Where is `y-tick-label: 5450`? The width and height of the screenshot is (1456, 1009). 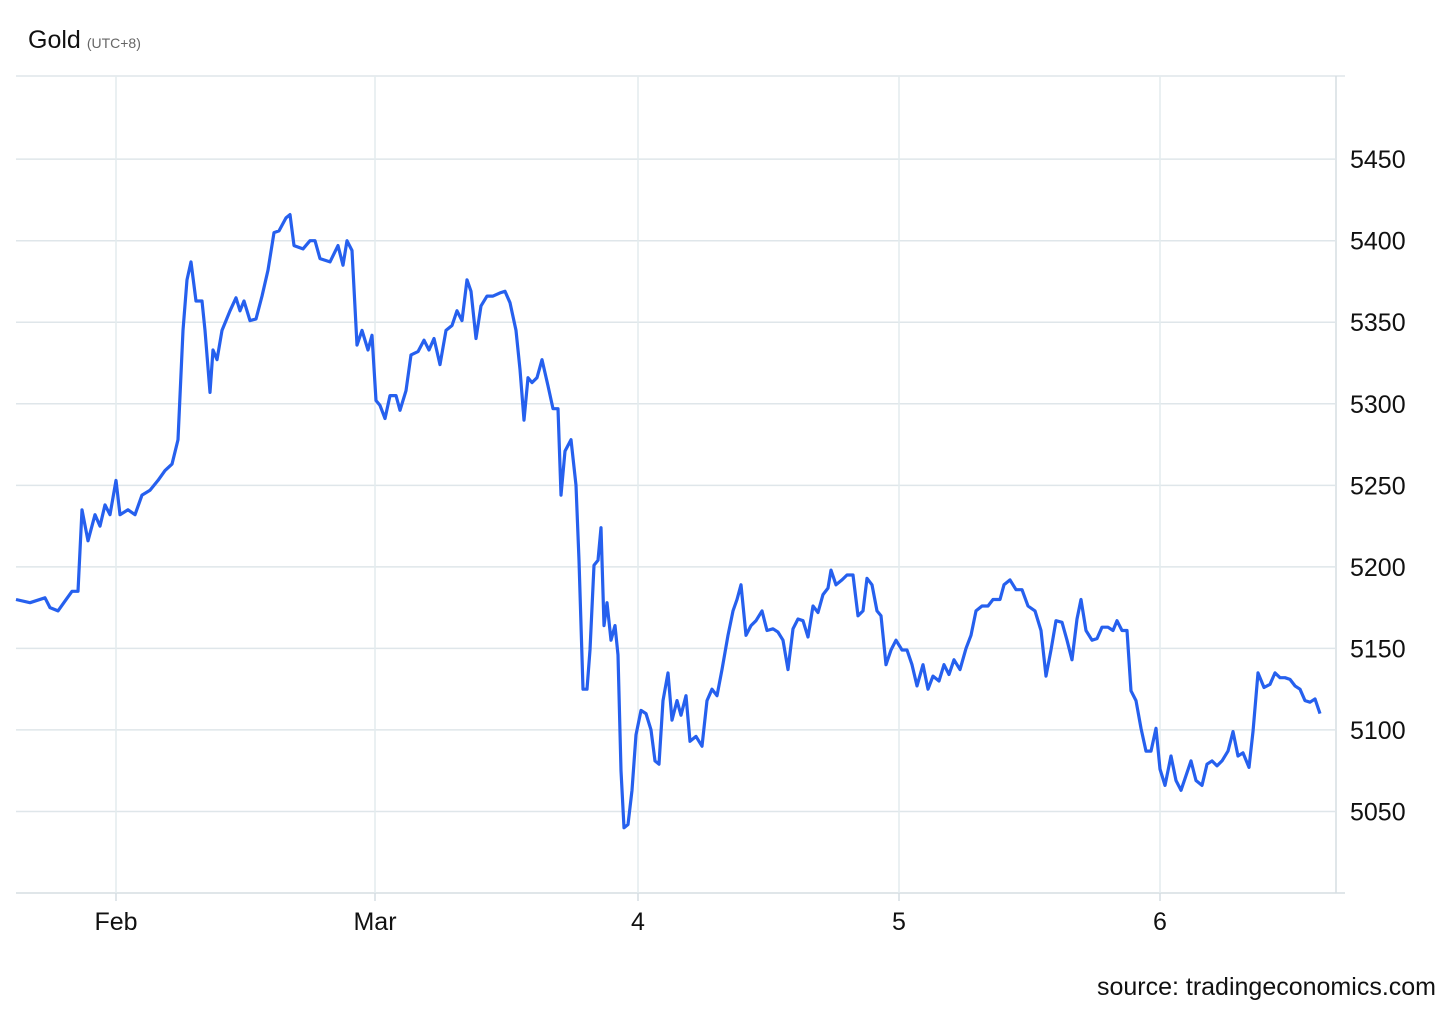
y-tick-label: 5450 is located at coordinates (1378, 160).